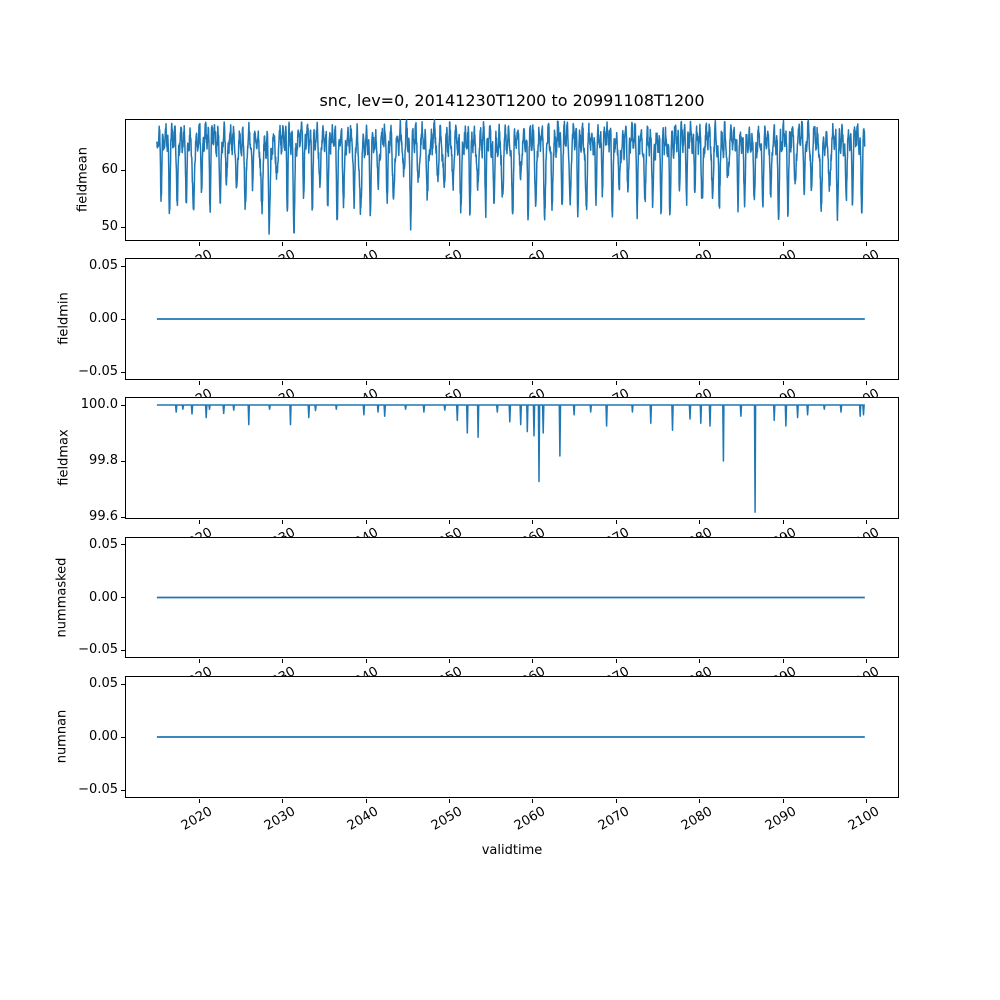 The height and width of the screenshot is (1000, 1000). I want to click on xtick-label: 2060, so click(530, 819).